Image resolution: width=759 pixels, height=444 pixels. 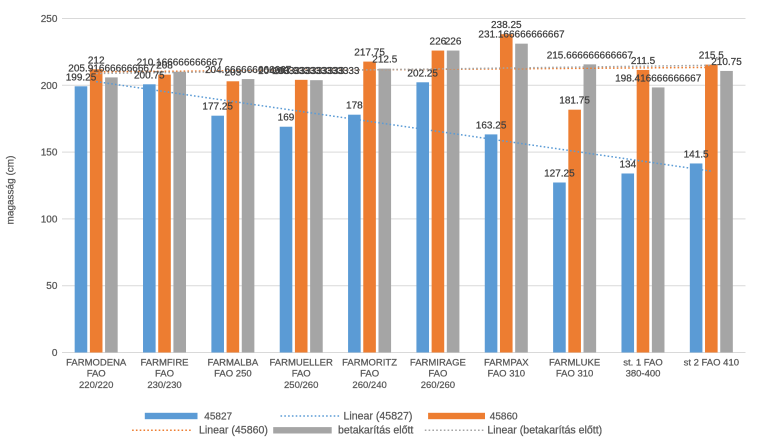 What do you see at coordinates (521, 35) in the screenshot?
I see `svg-text: 231.166666666667` at bounding box center [521, 35].